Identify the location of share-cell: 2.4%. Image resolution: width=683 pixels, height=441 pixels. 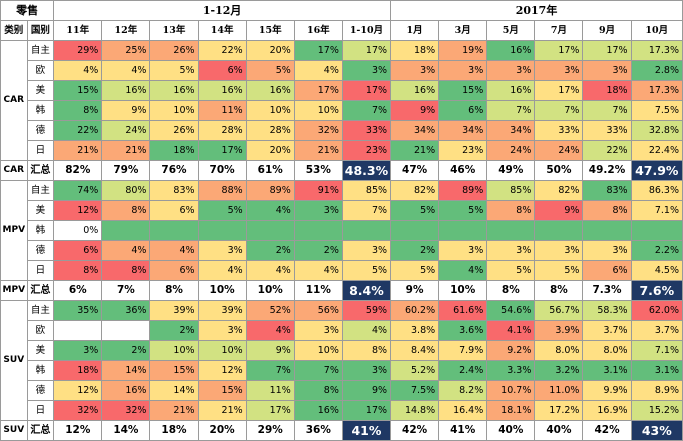
(463, 370).